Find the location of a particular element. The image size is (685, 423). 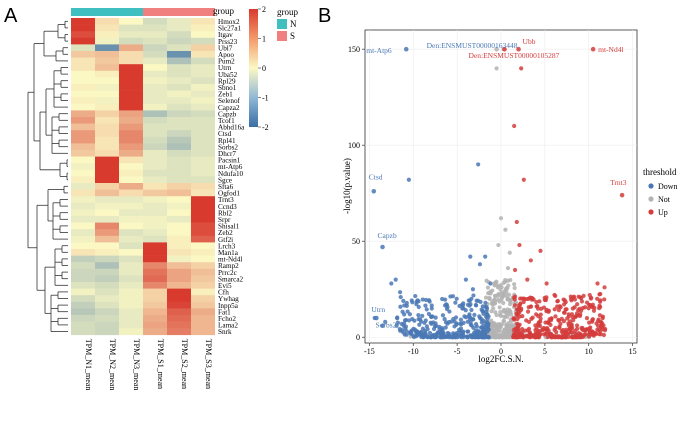

heatmap-row-label: Lrch3 is located at coordinates (227, 246).